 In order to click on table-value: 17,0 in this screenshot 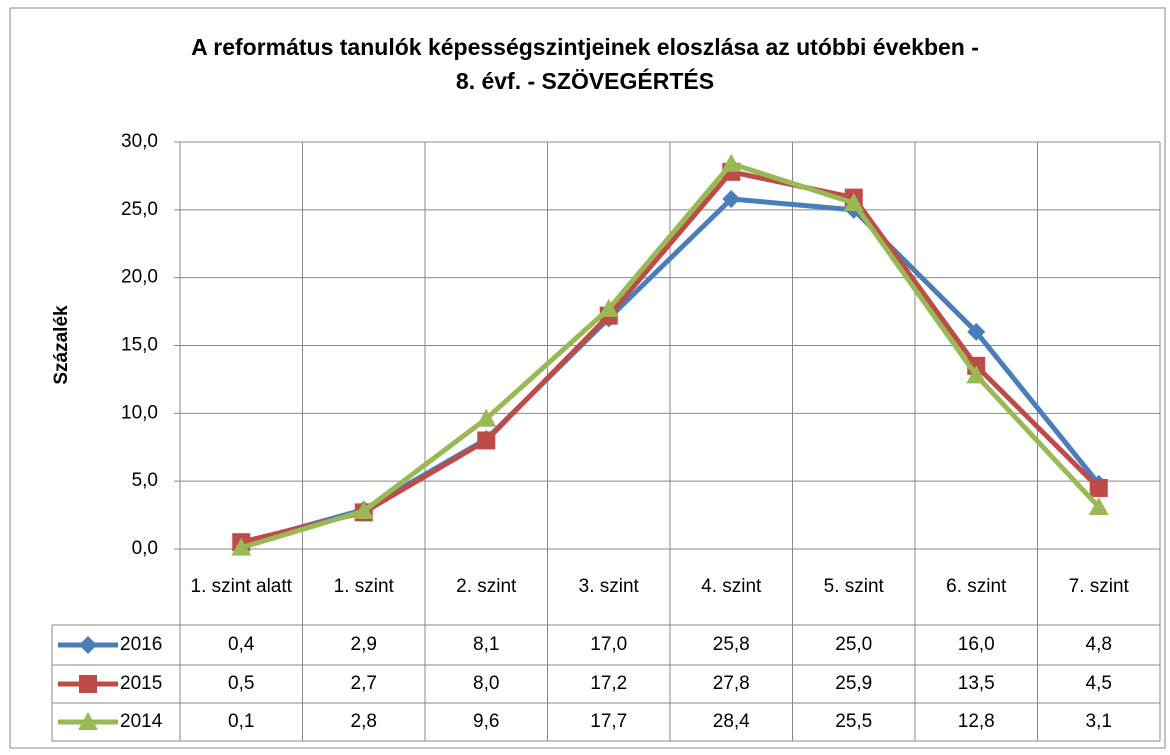, I will do `click(608, 644)`.